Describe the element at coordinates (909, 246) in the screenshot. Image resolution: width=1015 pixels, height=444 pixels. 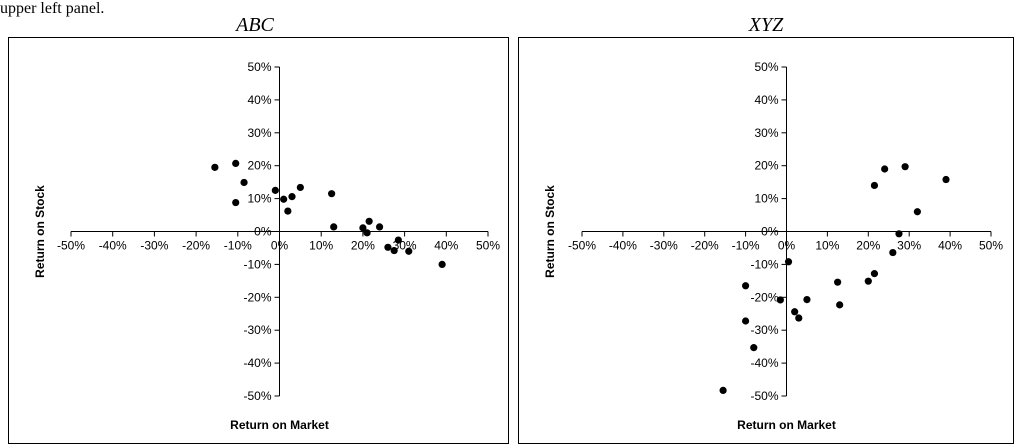
I see `x-tick-label: 30%` at that location.